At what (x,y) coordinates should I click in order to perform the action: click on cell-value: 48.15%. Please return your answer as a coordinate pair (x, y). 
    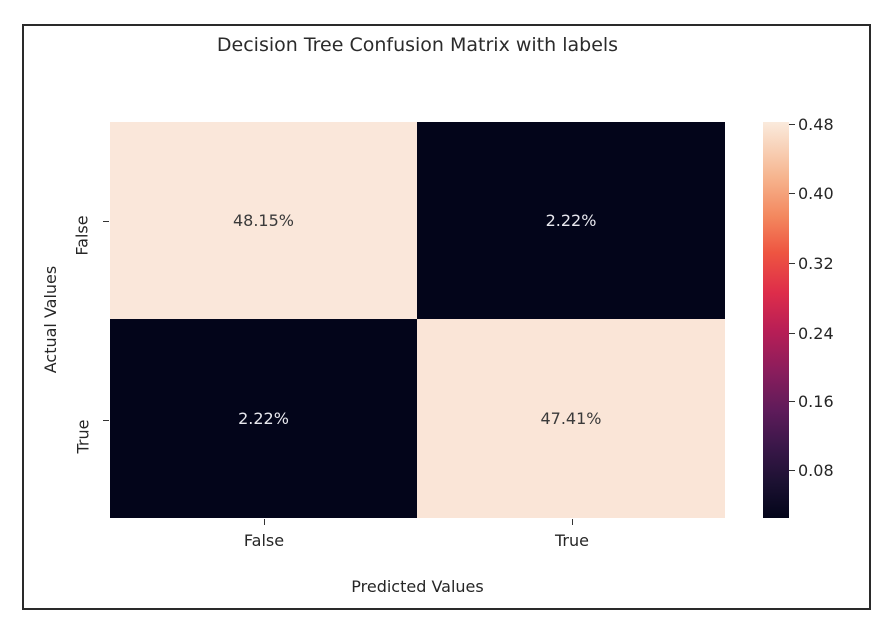
    Looking at the image, I should click on (263, 220).